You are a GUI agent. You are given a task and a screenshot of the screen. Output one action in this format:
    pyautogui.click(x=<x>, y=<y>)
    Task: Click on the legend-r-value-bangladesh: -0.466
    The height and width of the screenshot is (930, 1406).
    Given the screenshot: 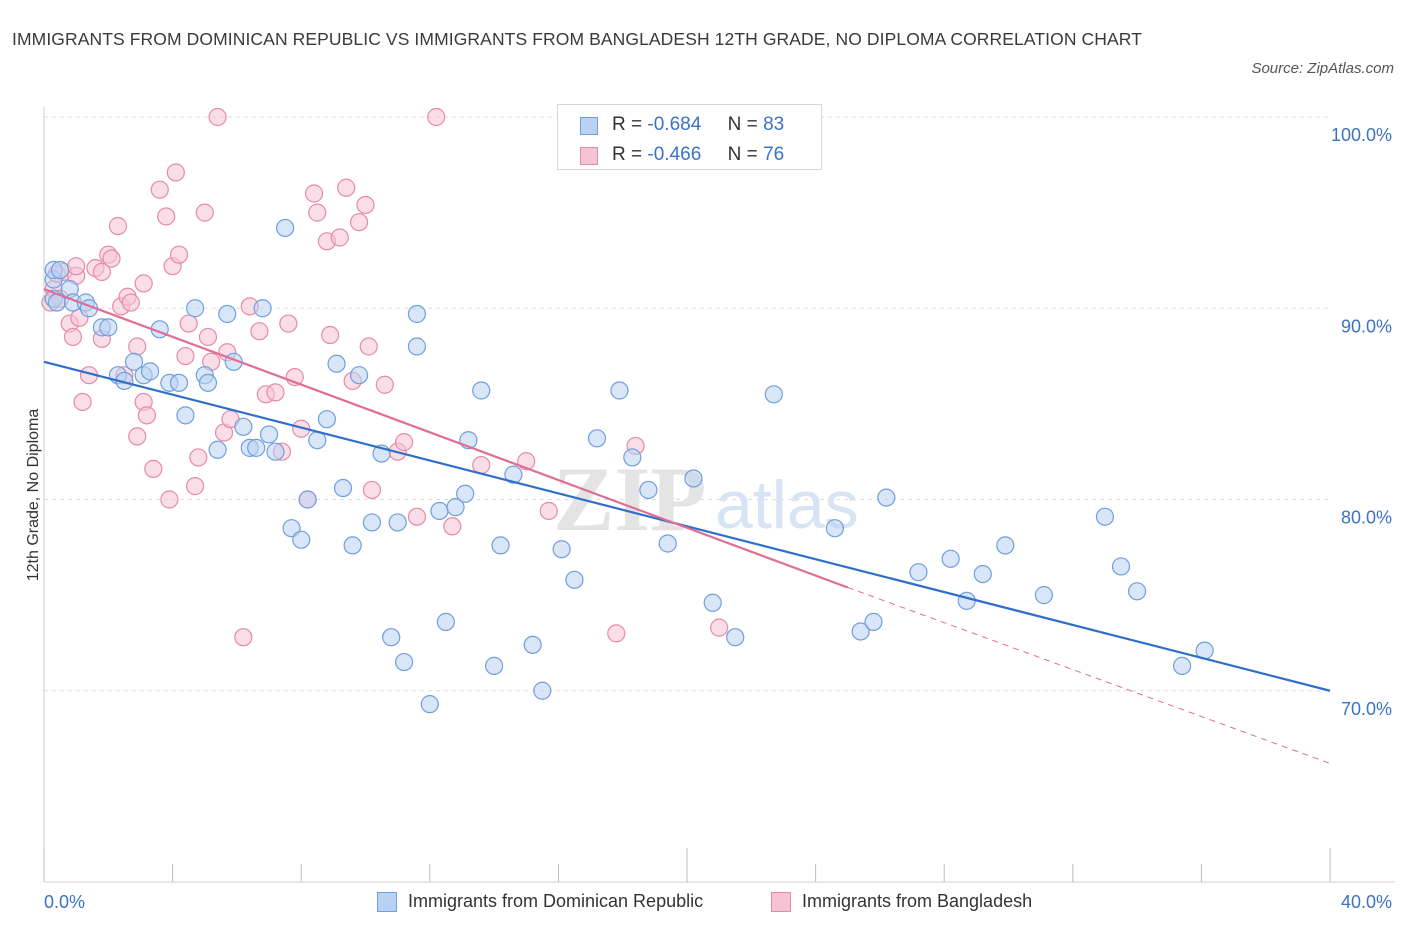 What is the action you would take?
    pyautogui.click(x=674, y=154)
    